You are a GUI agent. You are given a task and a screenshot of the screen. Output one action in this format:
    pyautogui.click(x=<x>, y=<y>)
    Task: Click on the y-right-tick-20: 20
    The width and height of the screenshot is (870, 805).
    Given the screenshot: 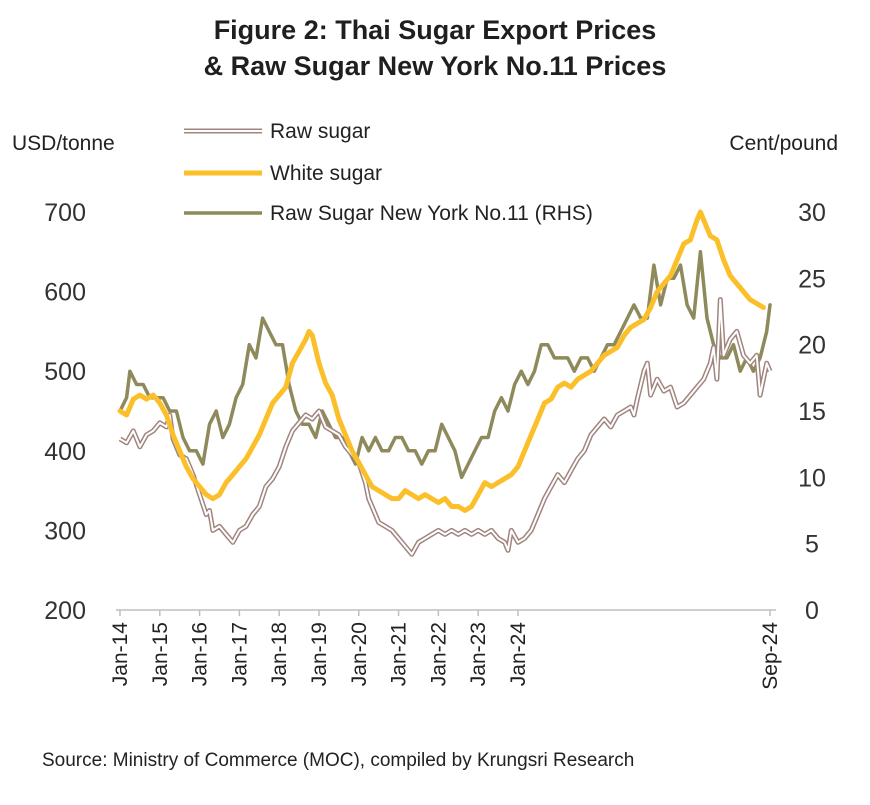 What is the action you would take?
    pyautogui.click(x=812, y=346)
    